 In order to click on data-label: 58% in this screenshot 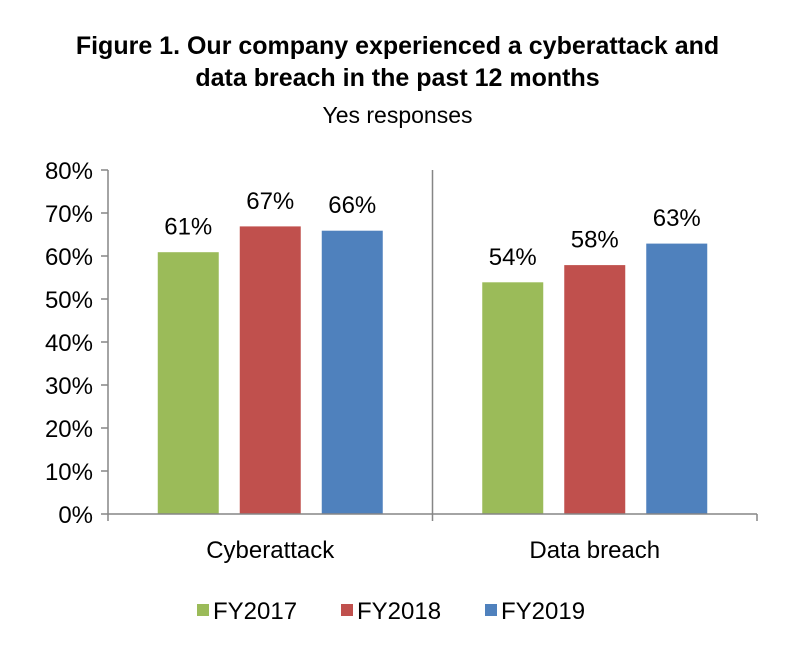, I will do `click(595, 240)`.